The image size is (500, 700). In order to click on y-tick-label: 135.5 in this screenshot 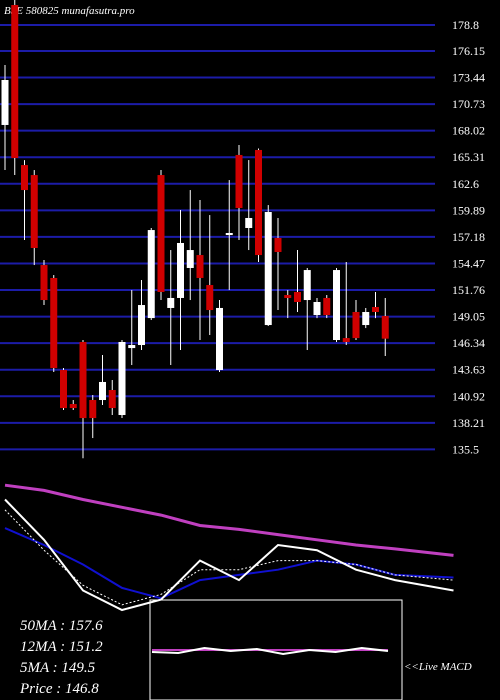, I will do `click(465, 449)`.